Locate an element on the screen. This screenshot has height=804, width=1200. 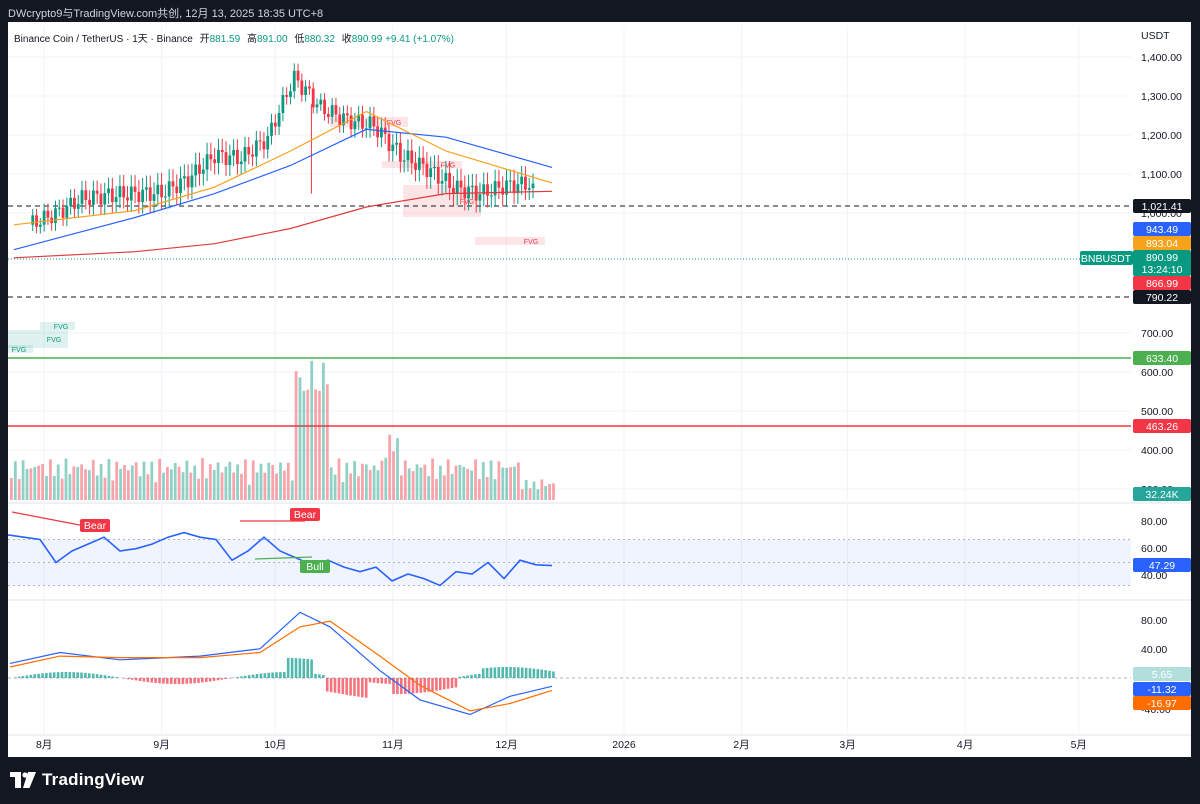
price-tag-text: 633.40 is located at coordinates (1162, 359).